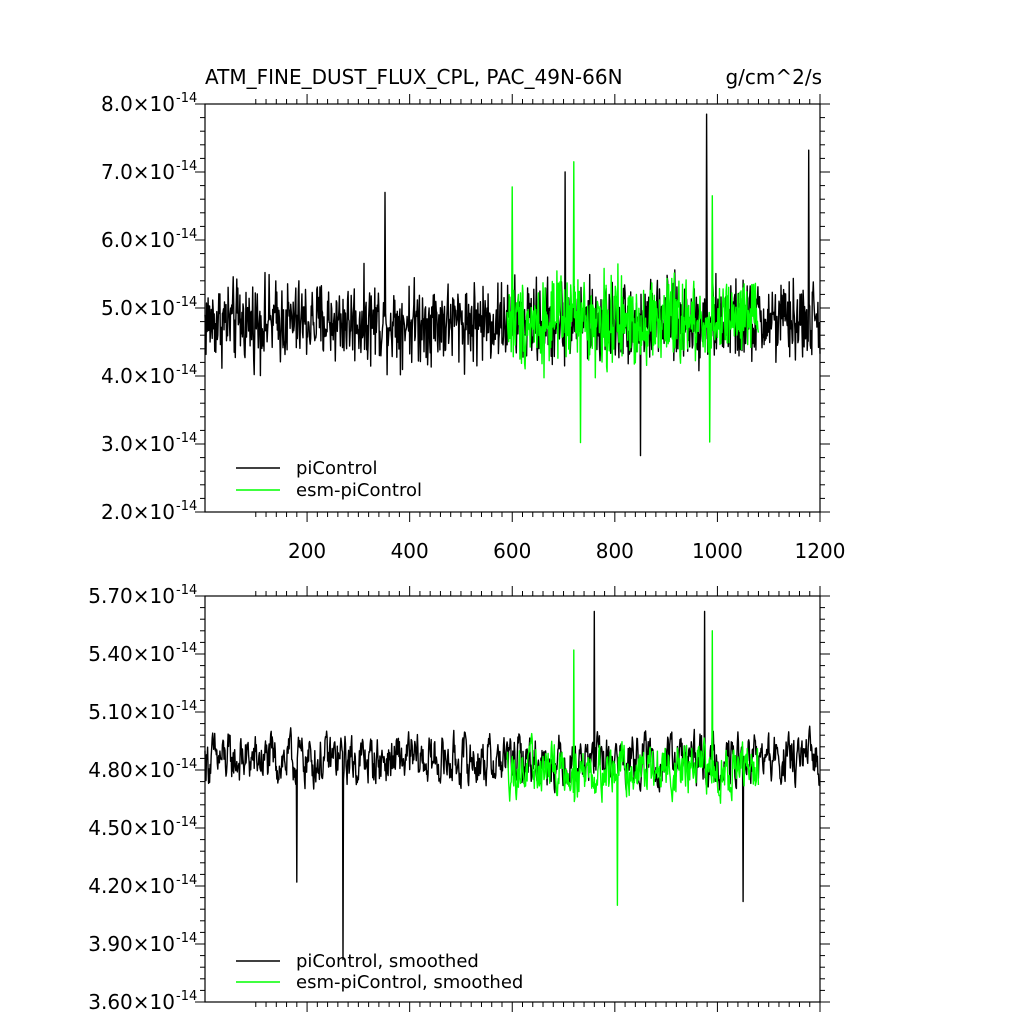 Image resolution: width=1024 pixels, height=1024 pixels. I want to click on legend-label-esm-picontrol: esm-piControl, so click(359, 490).